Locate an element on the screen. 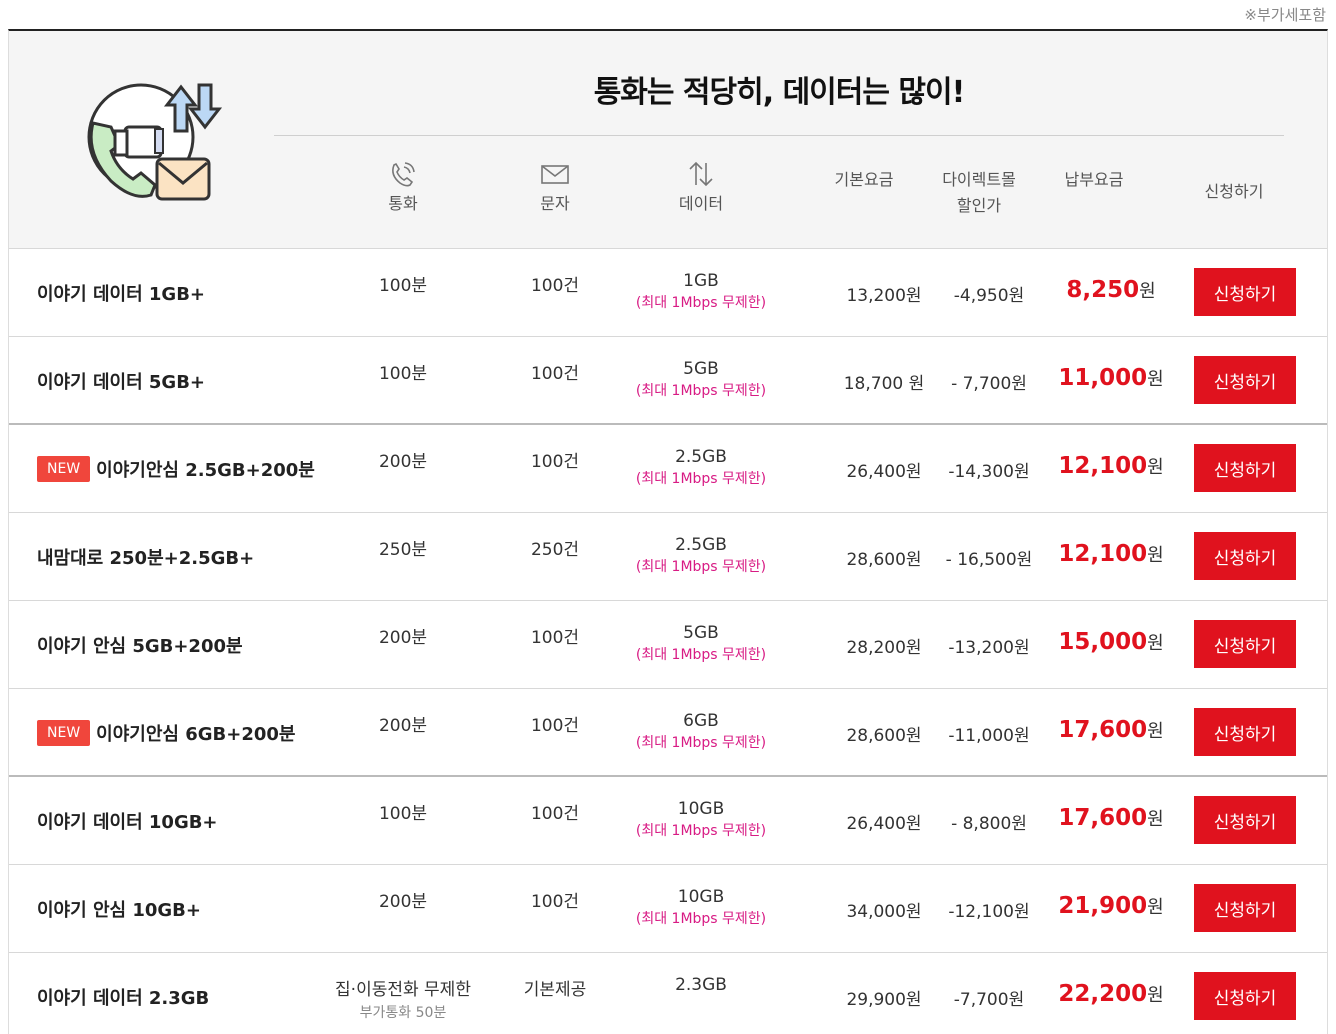 The image size is (1336, 1034). pay-amount: 17,600원 is located at coordinates (1111, 730).